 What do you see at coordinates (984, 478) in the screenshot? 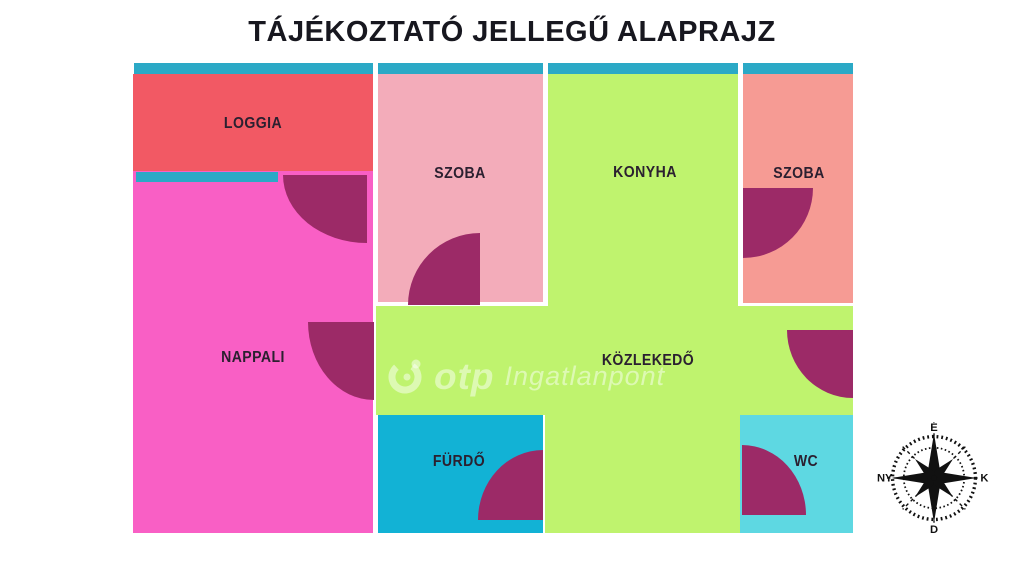
I see `compass-east-label: K` at bounding box center [984, 478].